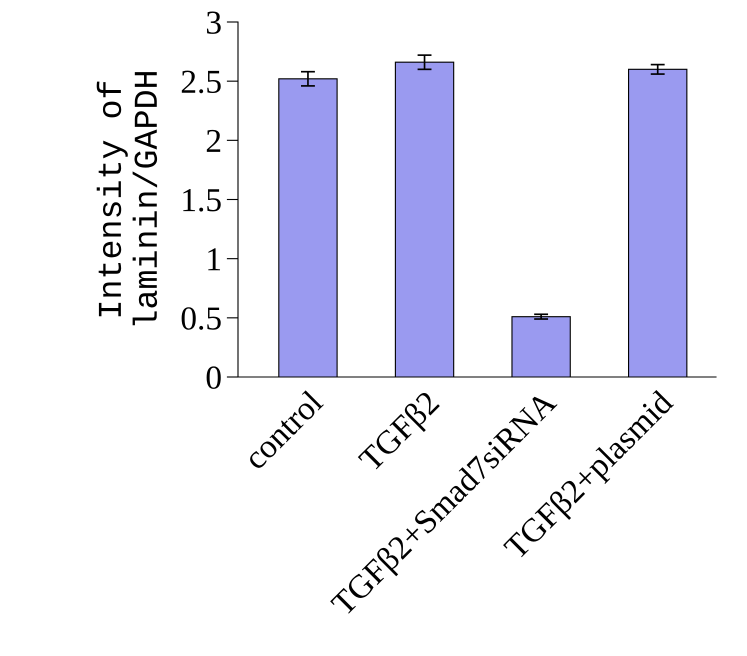 The height and width of the screenshot is (656, 747). I want to click on y-tick-label: 0.5, so click(201, 318).